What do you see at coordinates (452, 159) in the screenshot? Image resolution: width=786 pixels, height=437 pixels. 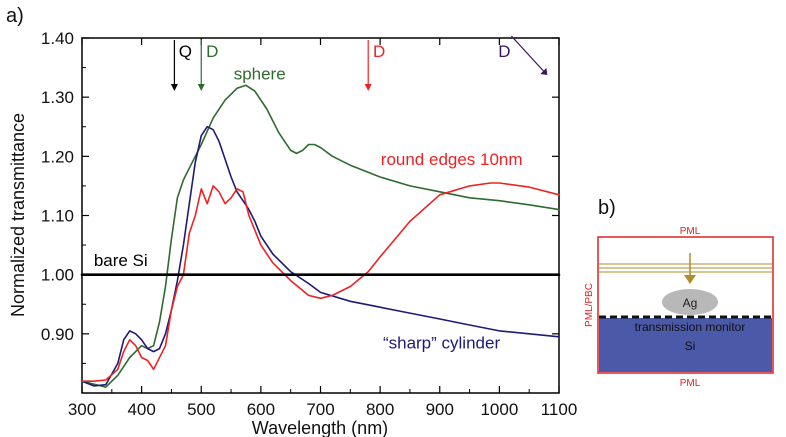 I see `series-label-round-edges: round edges 10nm` at bounding box center [452, 159].